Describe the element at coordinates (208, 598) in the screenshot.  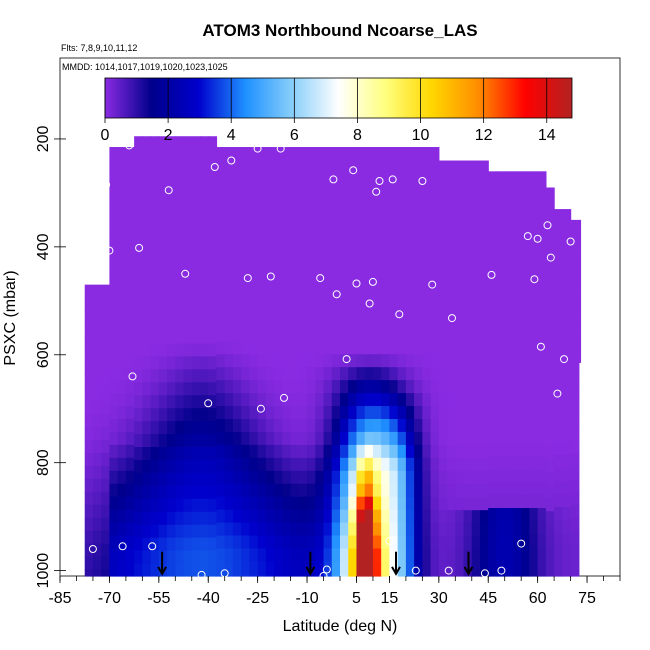
I see `x-tick-label: -40` at that location.